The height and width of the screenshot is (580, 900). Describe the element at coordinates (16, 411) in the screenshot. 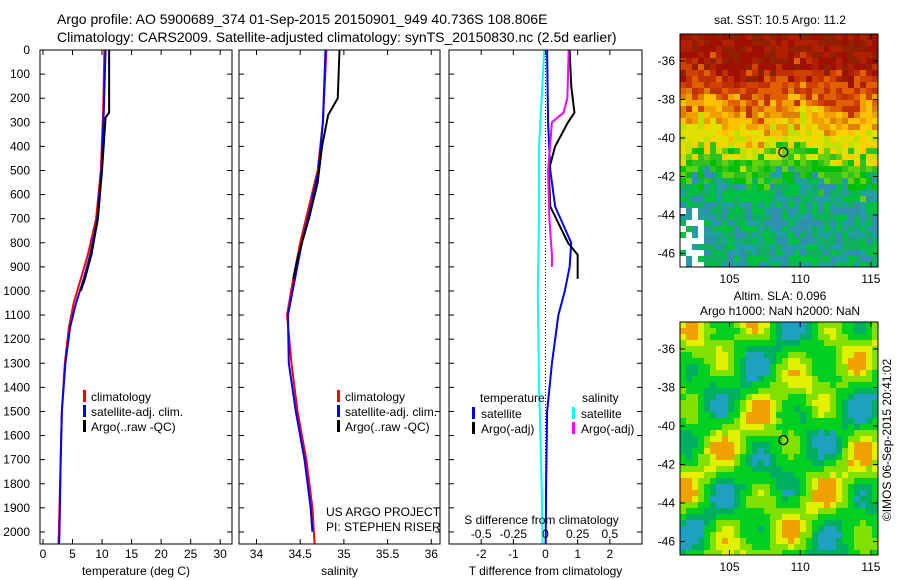

I see `y-tick-label: 1500` at that location.